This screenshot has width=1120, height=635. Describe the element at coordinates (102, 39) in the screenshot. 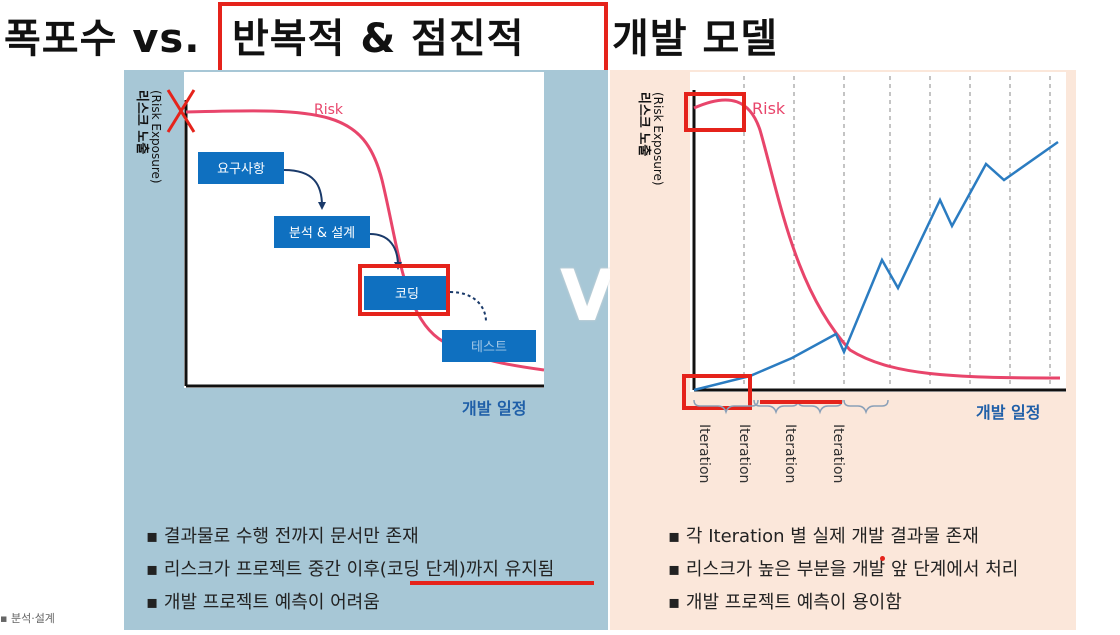

I see `title-part-waterfall: 폭포수 vs.` at that location.